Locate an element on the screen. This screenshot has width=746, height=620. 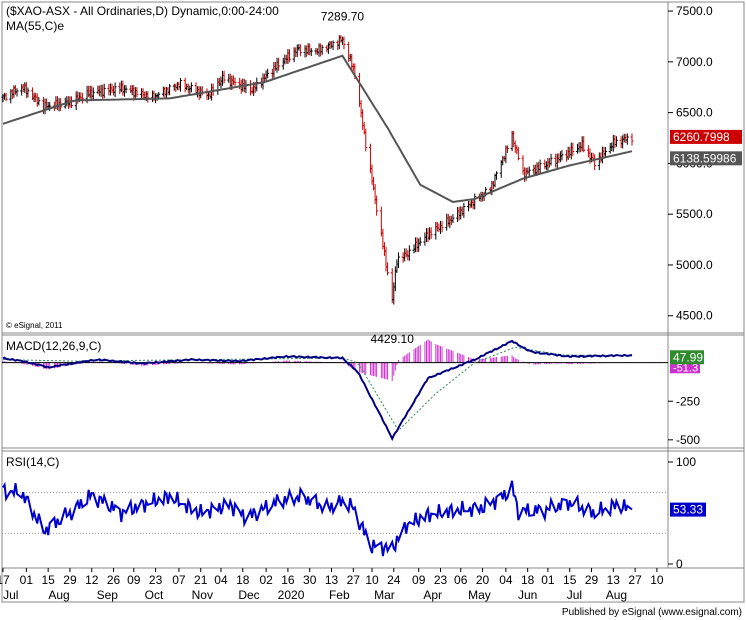
month-label: Dec is located at coordinates (248, 595).